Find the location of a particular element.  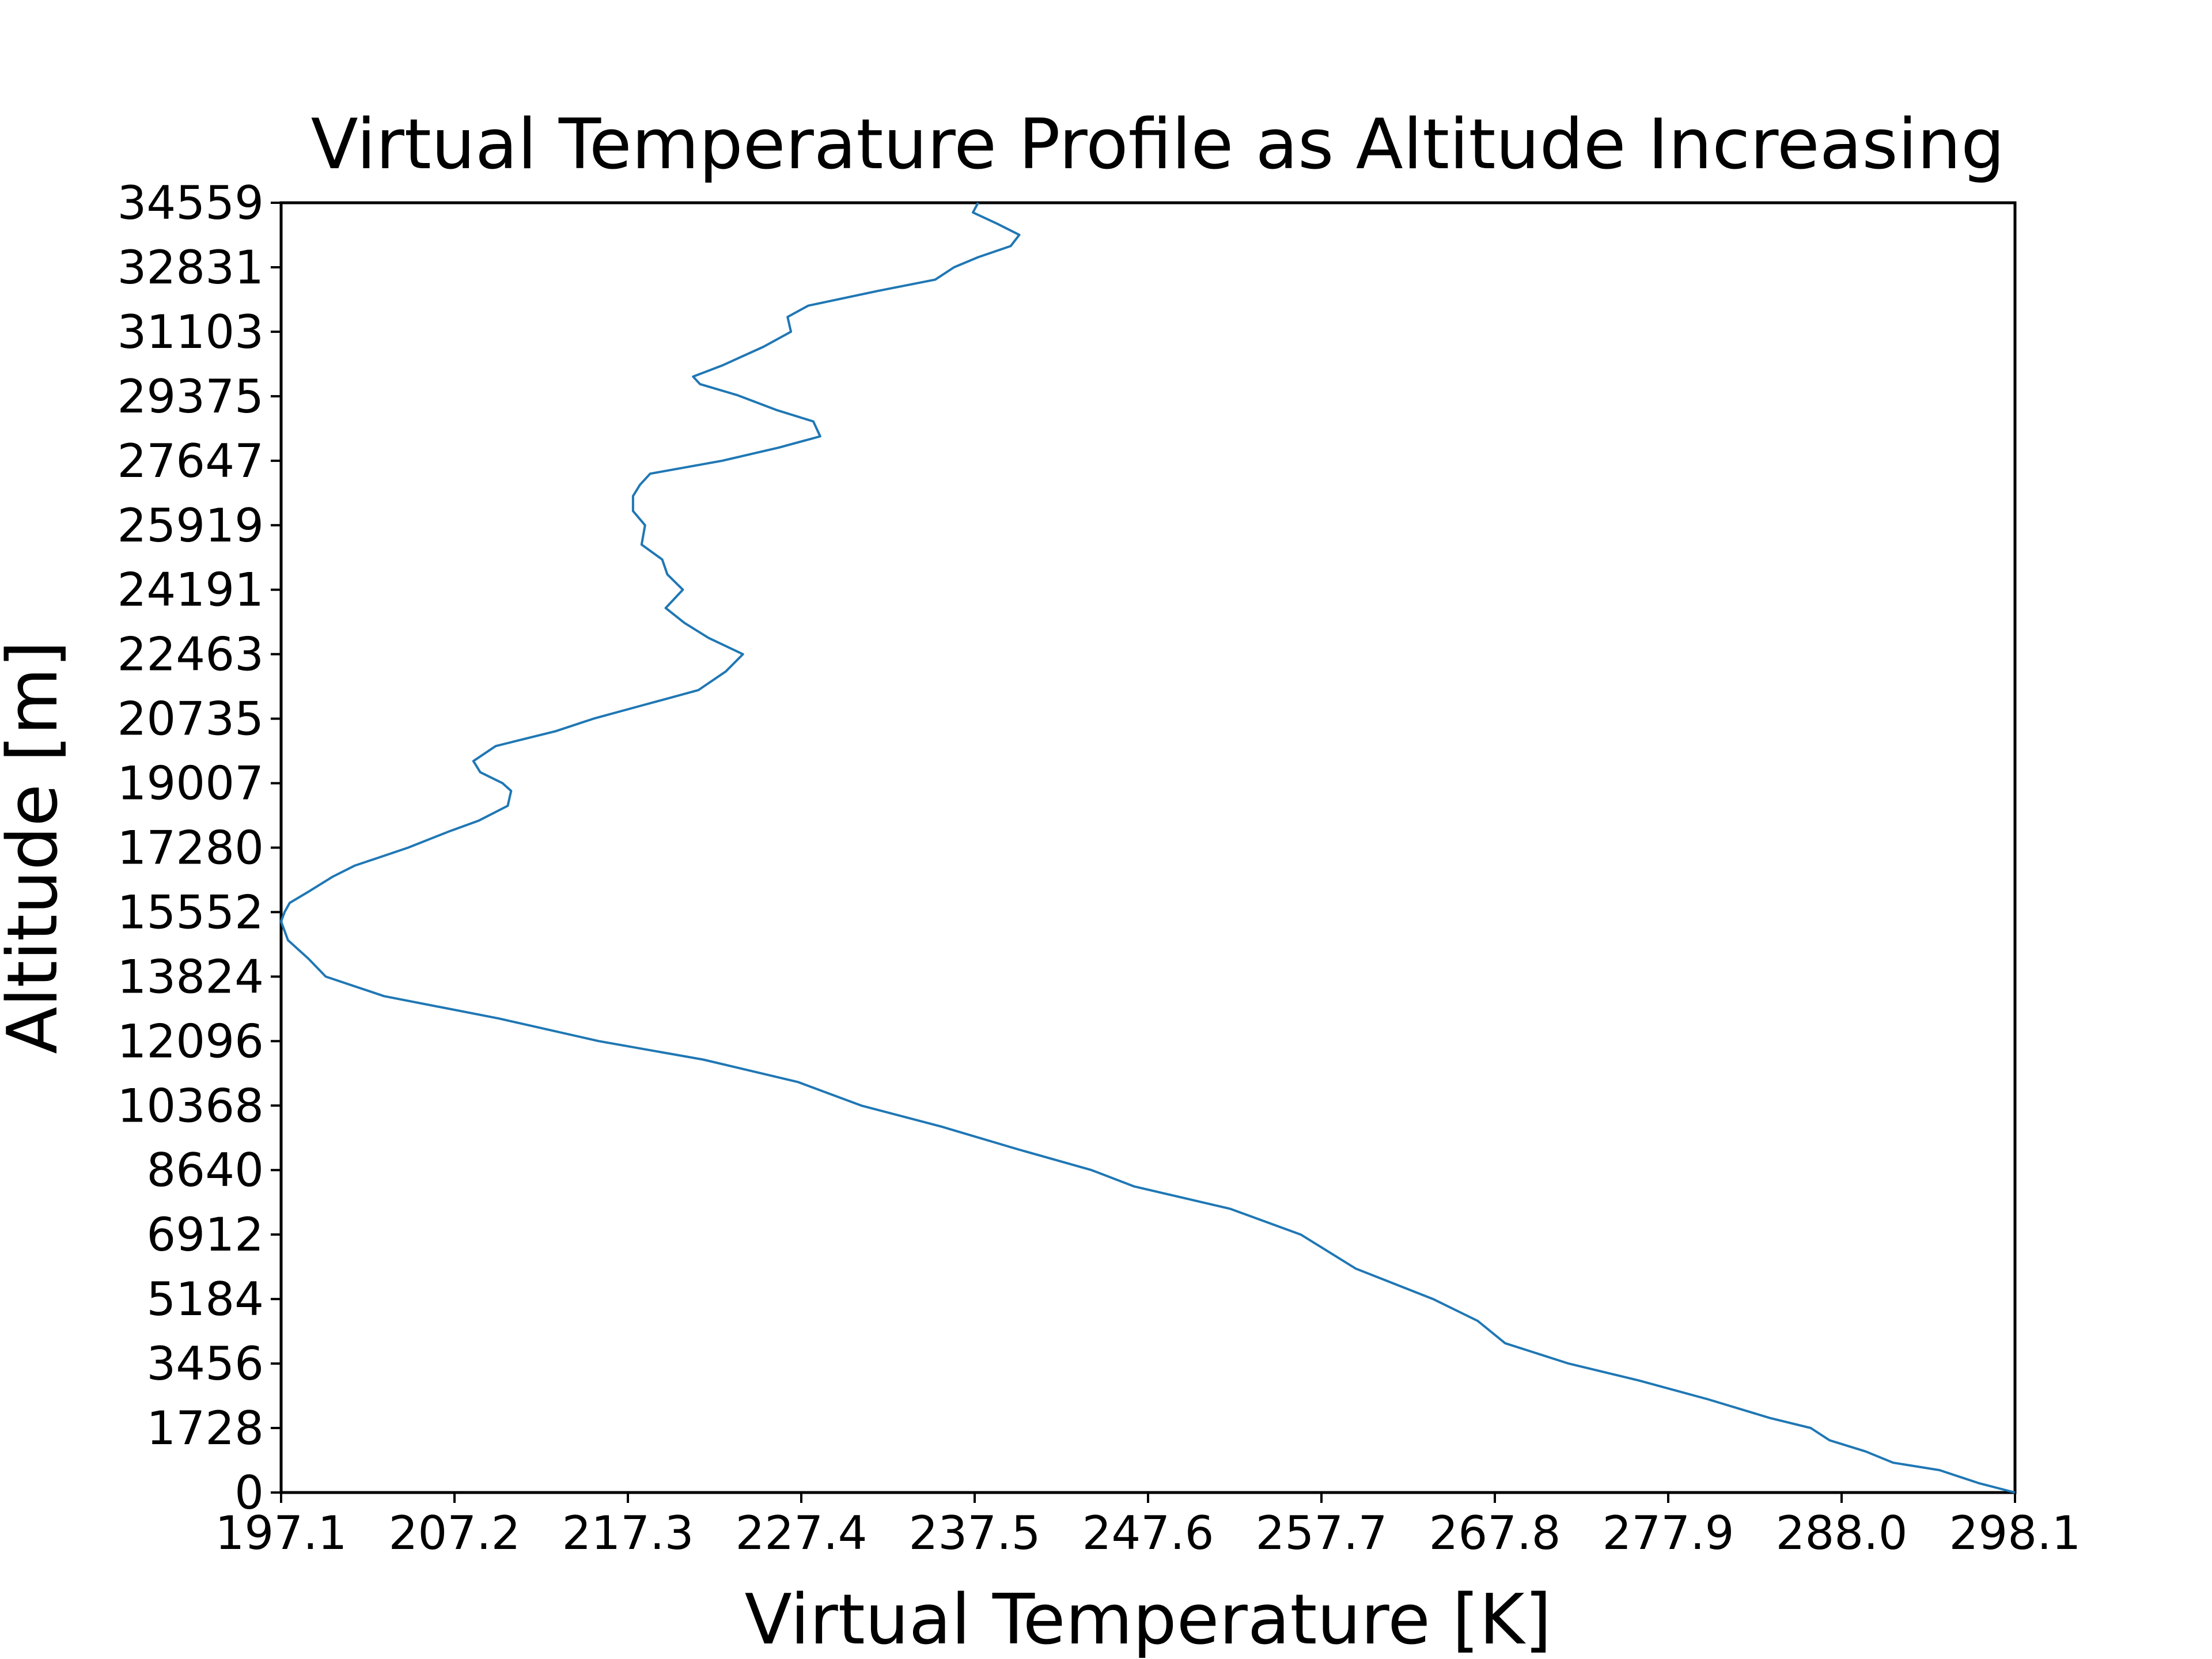

y-tick-label: 13824 is located at coordinates (191, 976).